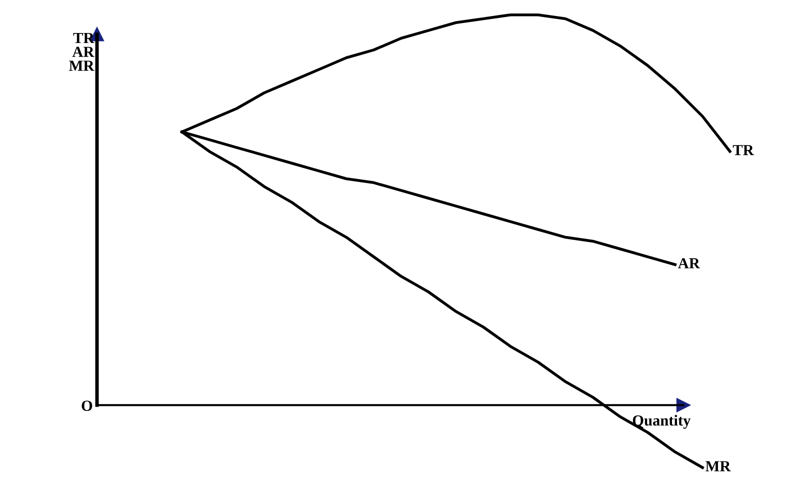 Image resolution: width=805 pixels, height=482 pixels. What do you see at coordinates (718, 466) in the screenshot?
I see `series-label: MR` at bounding box center [718, 466].